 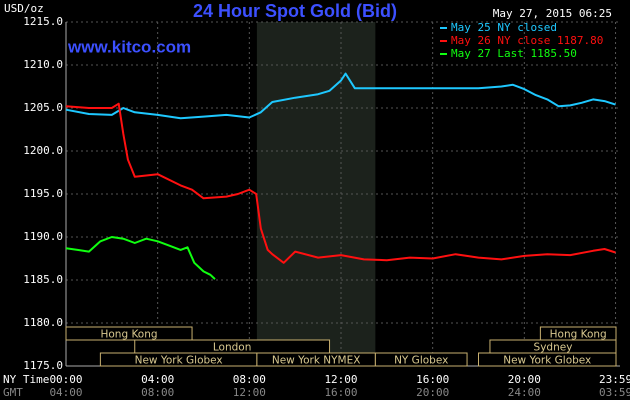 I want to click on y-tick-label: 1175.0, so click(x=43, y=365).